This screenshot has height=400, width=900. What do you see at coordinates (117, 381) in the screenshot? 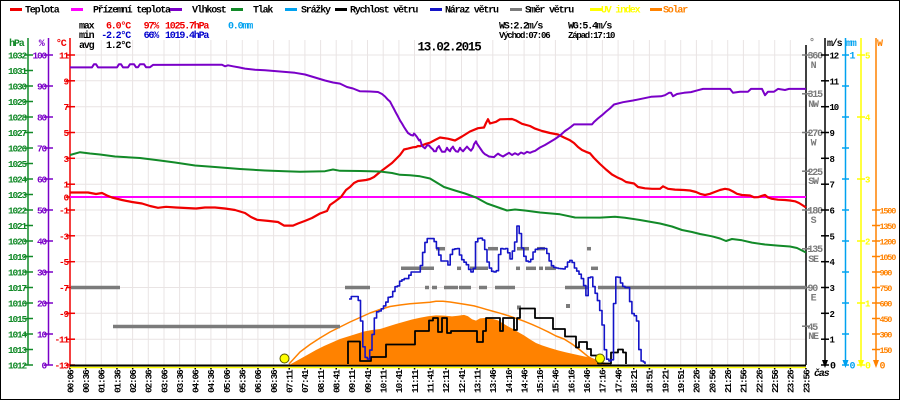
I see `svg-text: 01:36` at bounding box center [117, 381].